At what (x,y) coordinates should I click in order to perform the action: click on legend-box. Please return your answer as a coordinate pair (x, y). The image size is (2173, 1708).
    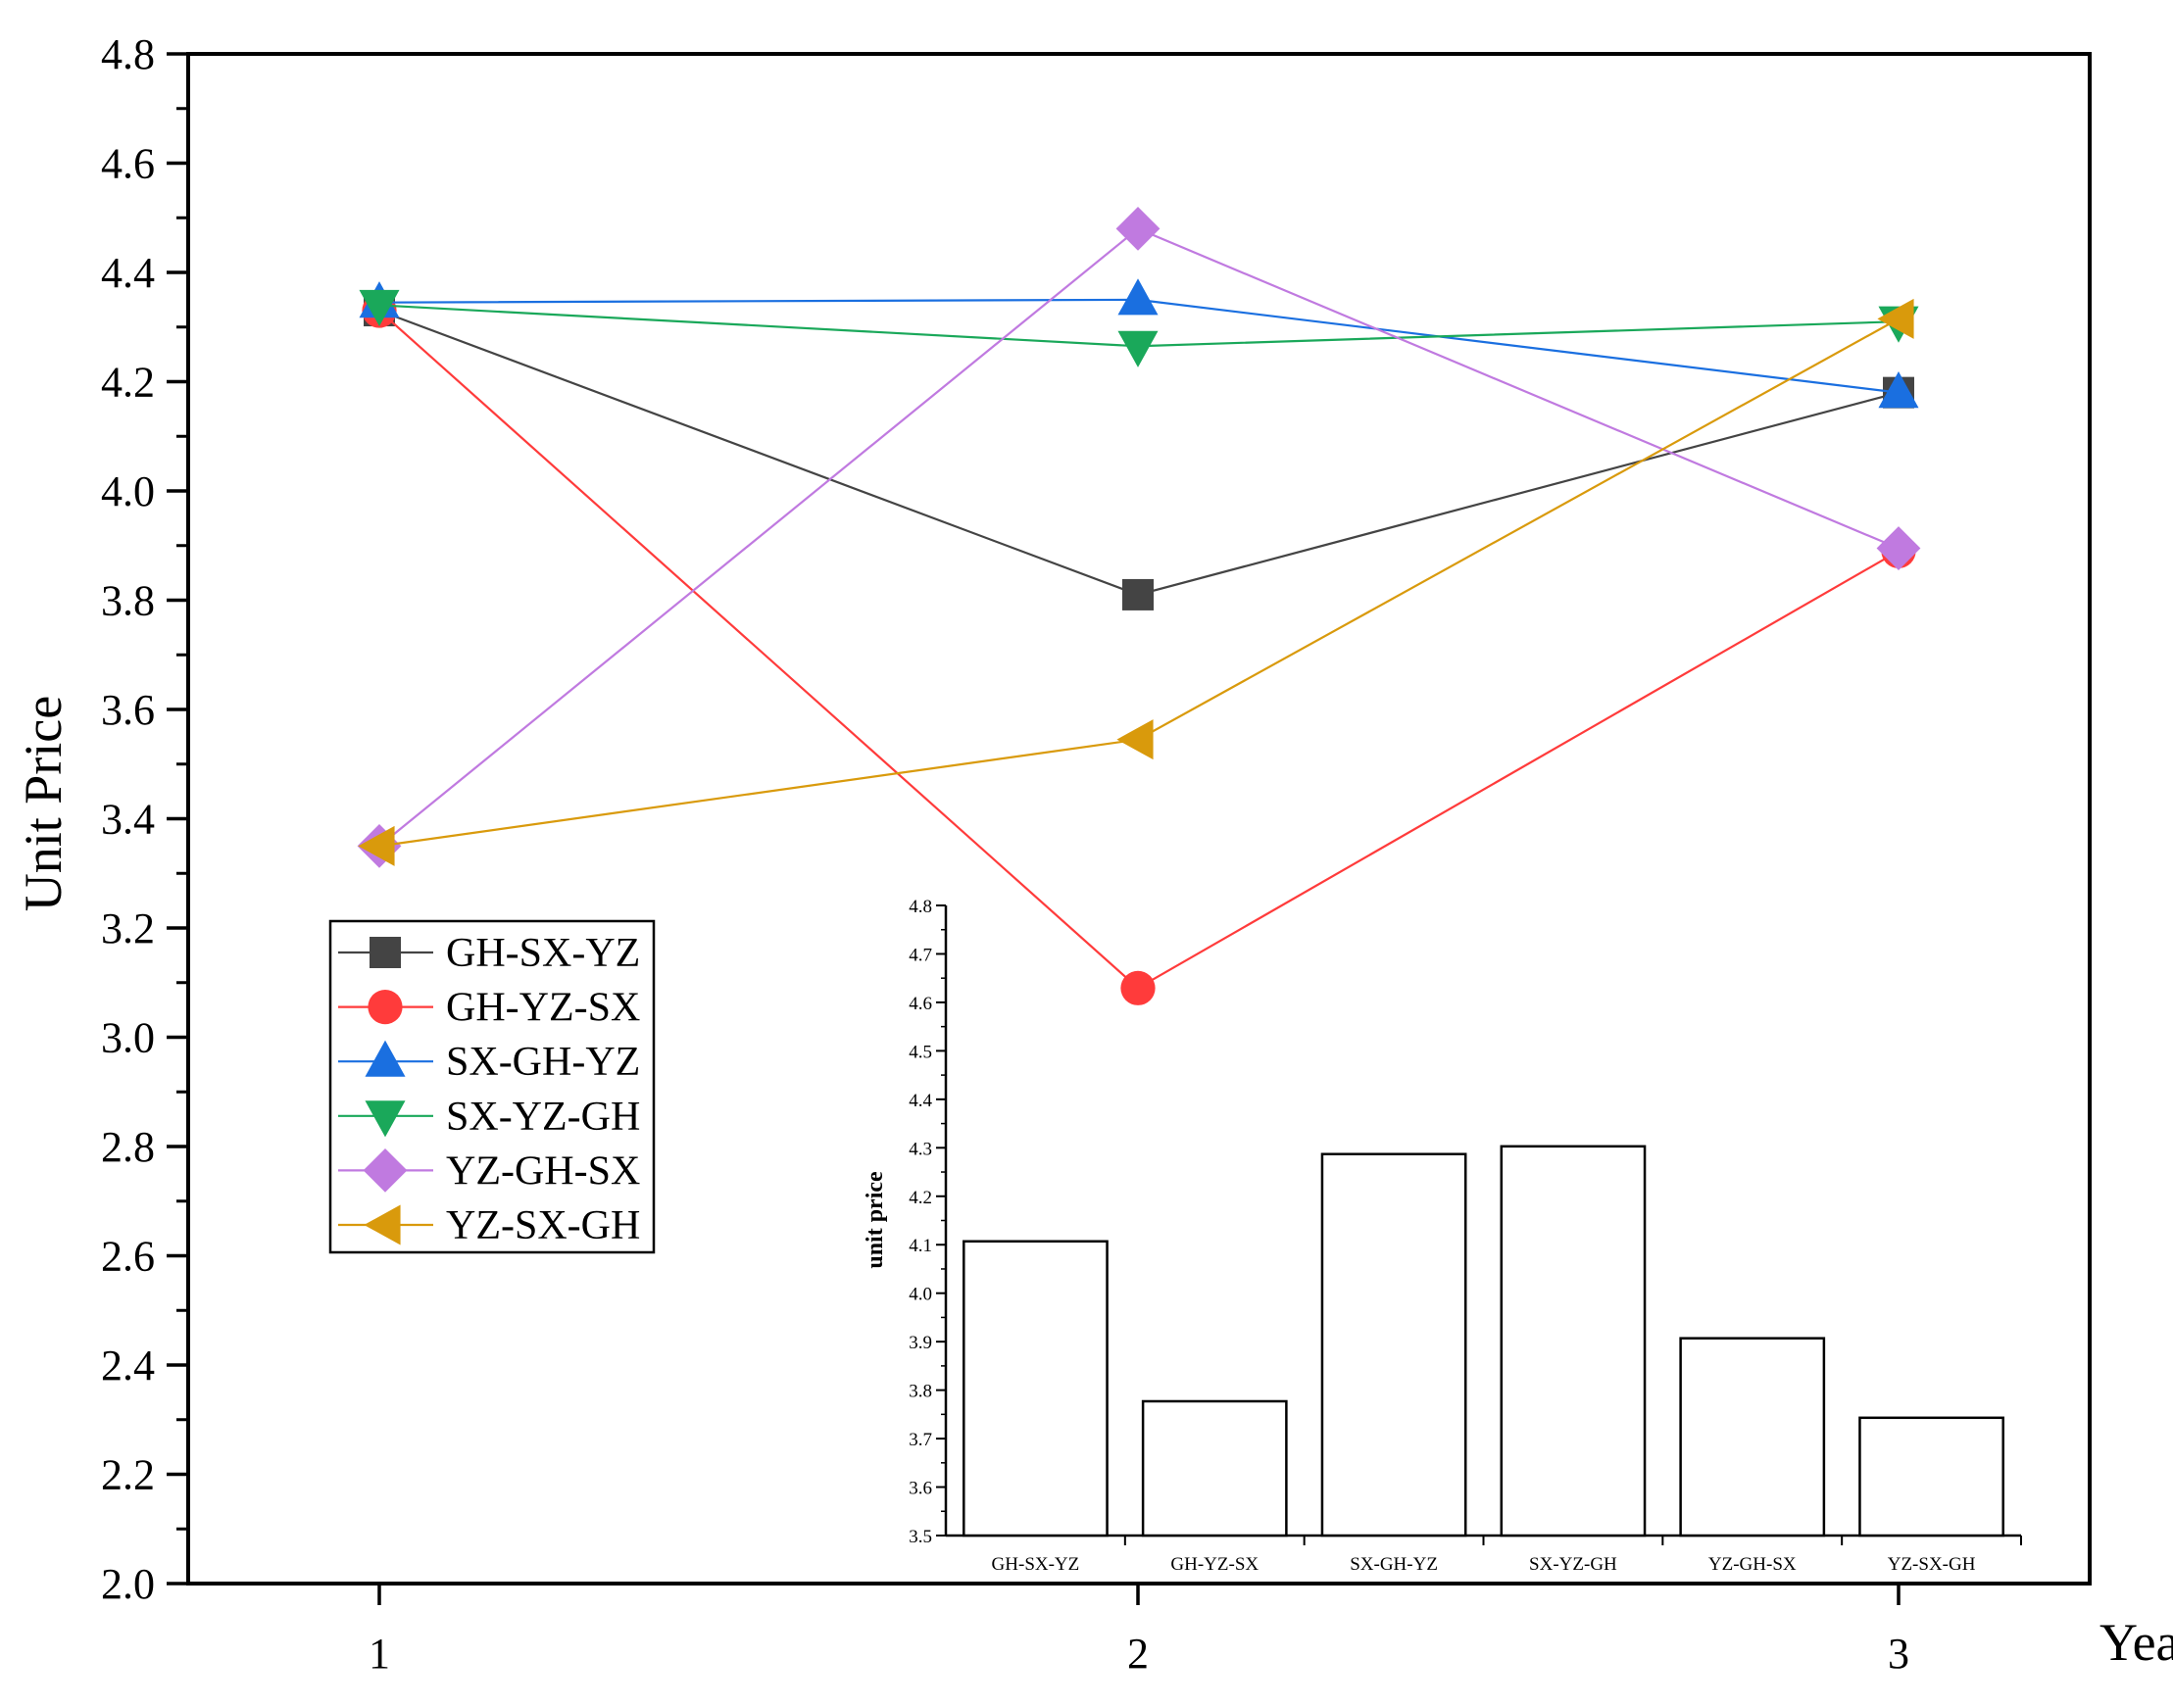
    Looking at the image, I should click on (492, 1086).